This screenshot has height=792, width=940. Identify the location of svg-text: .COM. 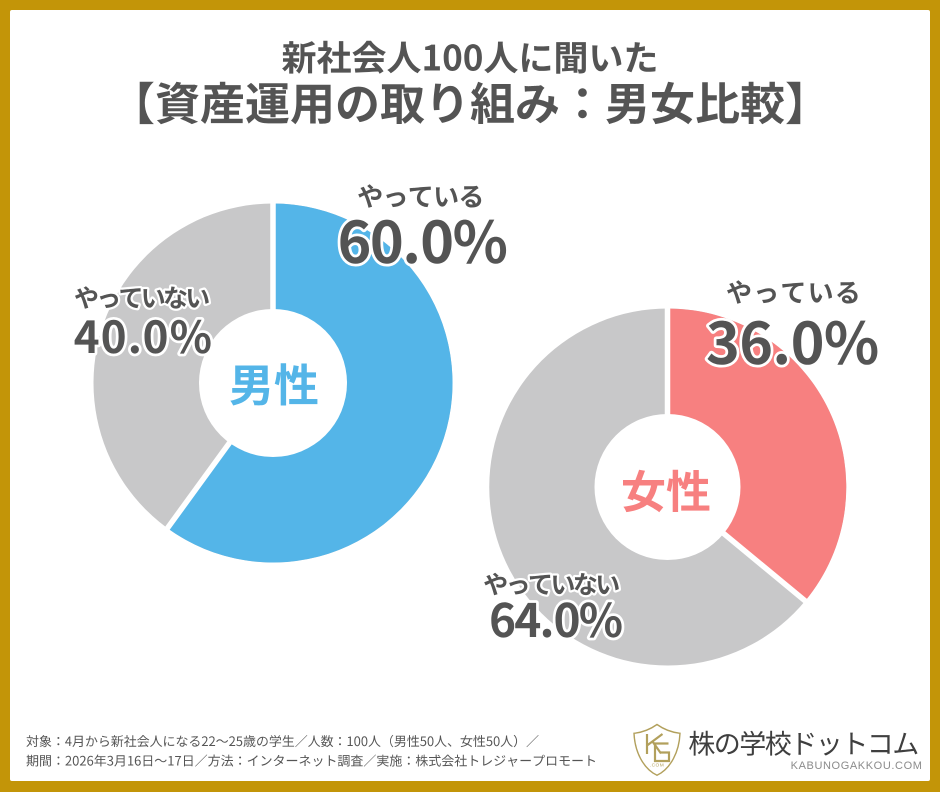
(657, 766).